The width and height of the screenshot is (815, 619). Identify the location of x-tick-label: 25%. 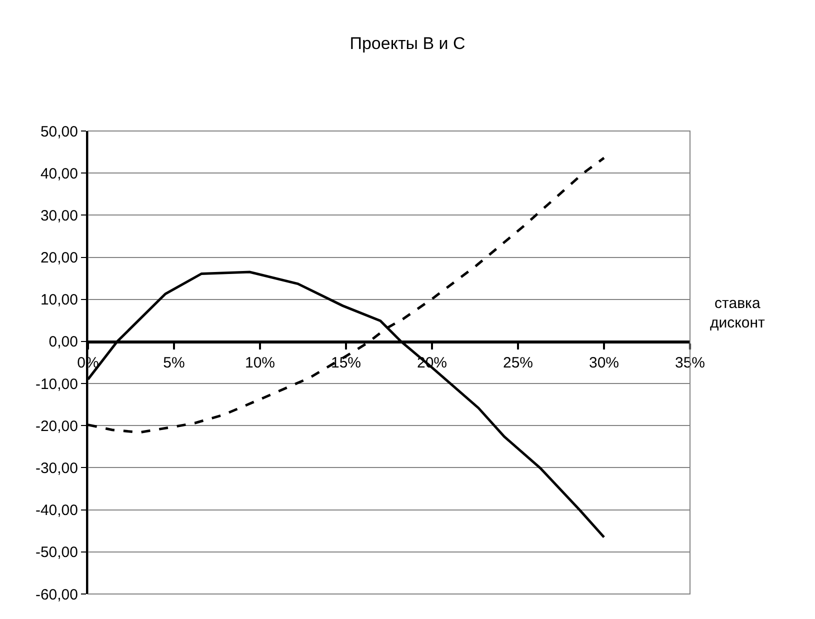
(518, 363).